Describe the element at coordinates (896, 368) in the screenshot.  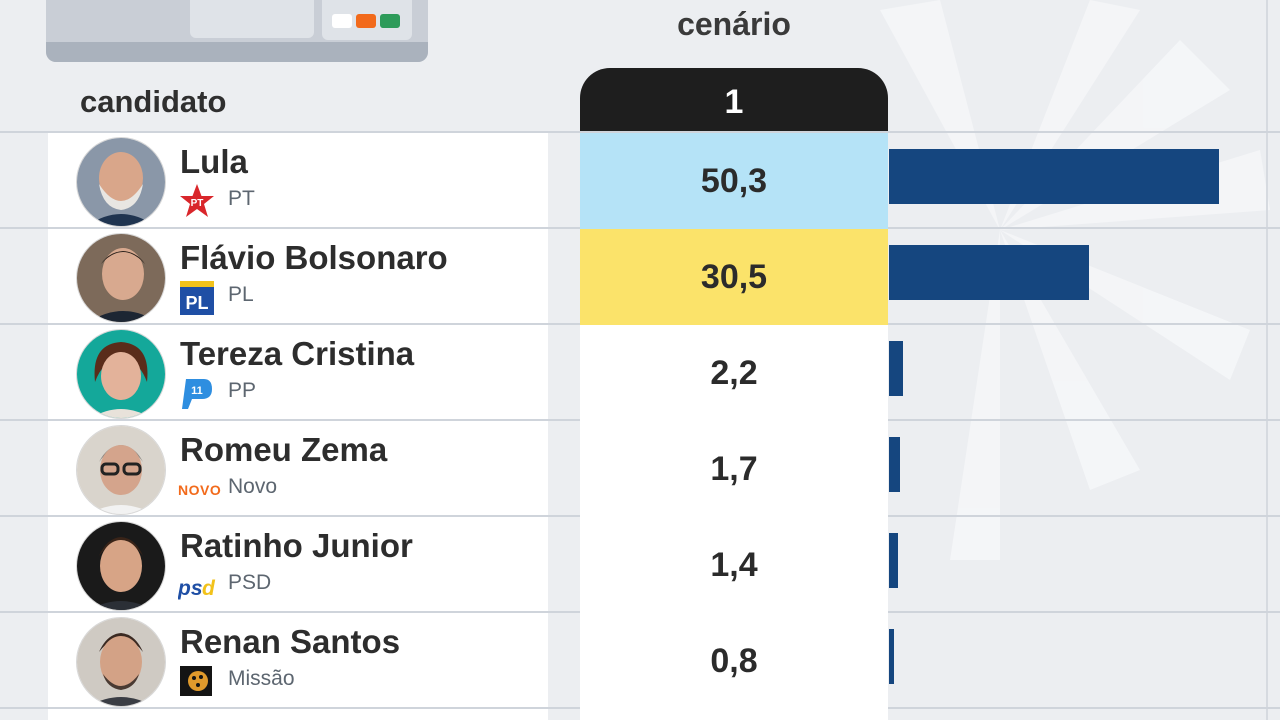
I see `bar-tereza-cristina` at that location.